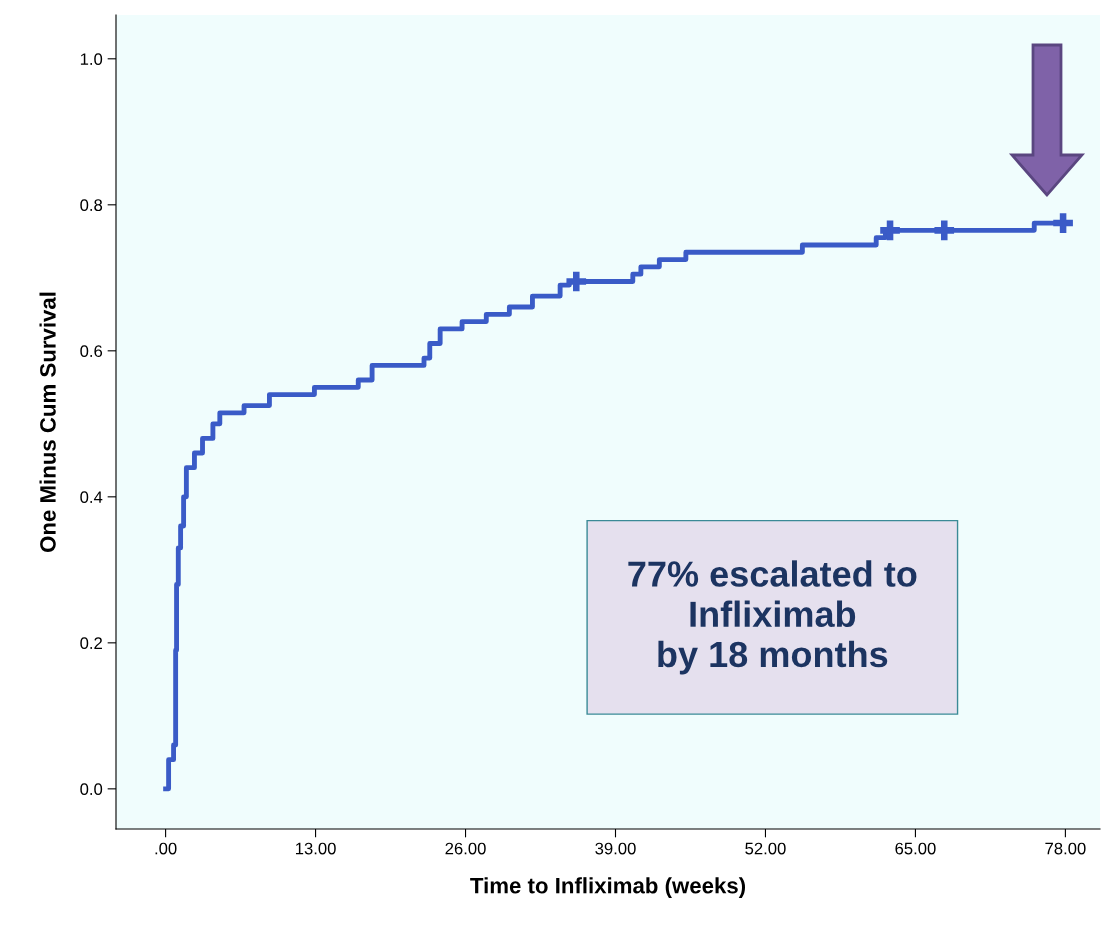  Describe the element at coordinates (608, 887) in the screenshot. I see `x-axis-title: Time to Infliximab (weeks)` at that location.